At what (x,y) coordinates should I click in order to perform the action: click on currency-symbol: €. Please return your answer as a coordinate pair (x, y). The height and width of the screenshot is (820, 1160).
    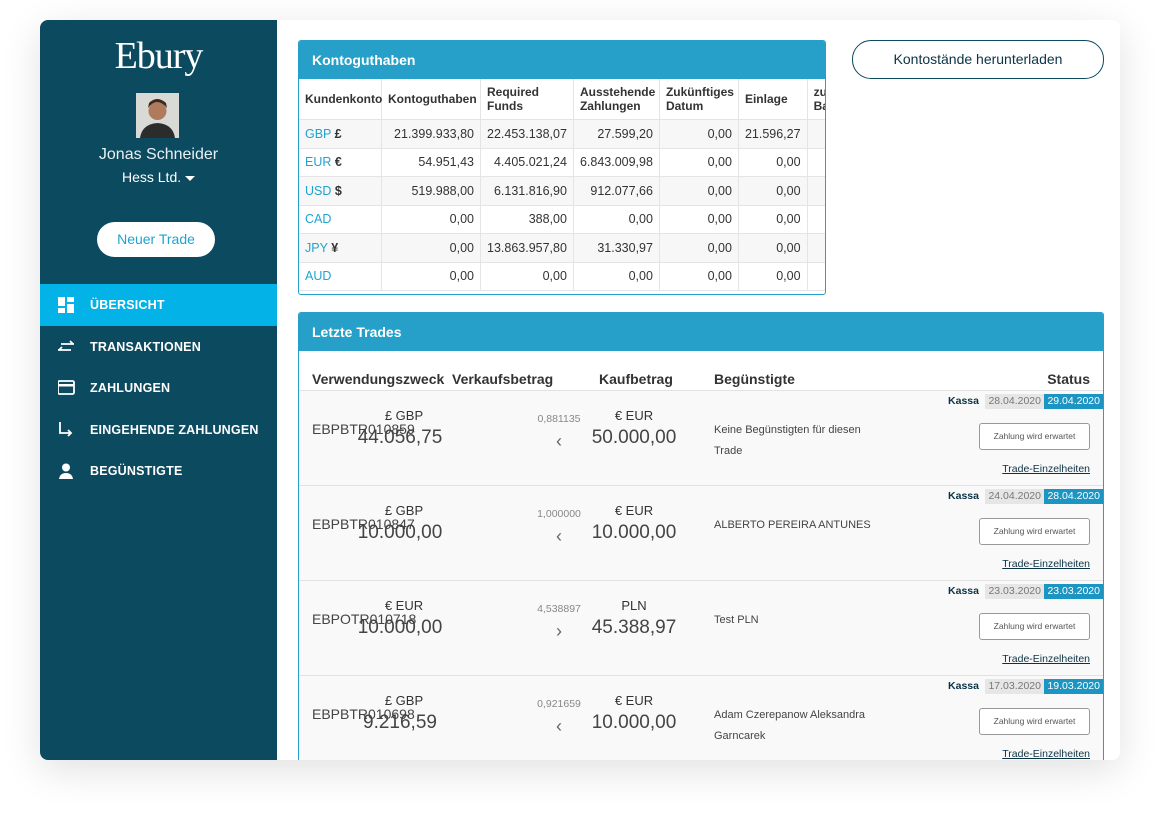
    Looking at the image, I should click on (338, 162).